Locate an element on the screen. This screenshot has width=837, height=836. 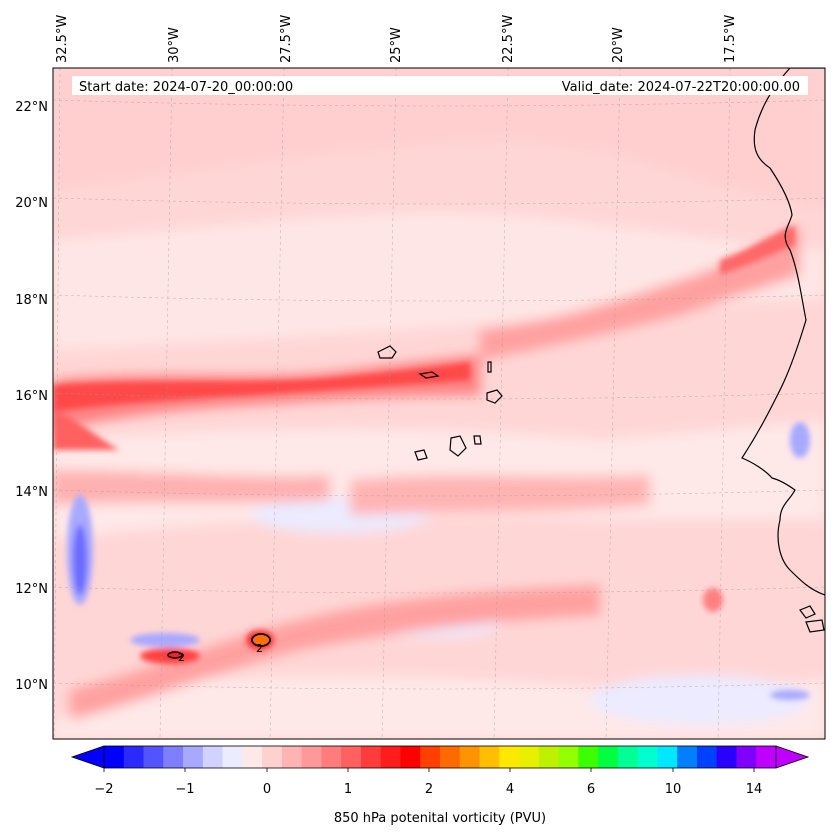
lat-label: 16°N is located at coordinates (31, 396).